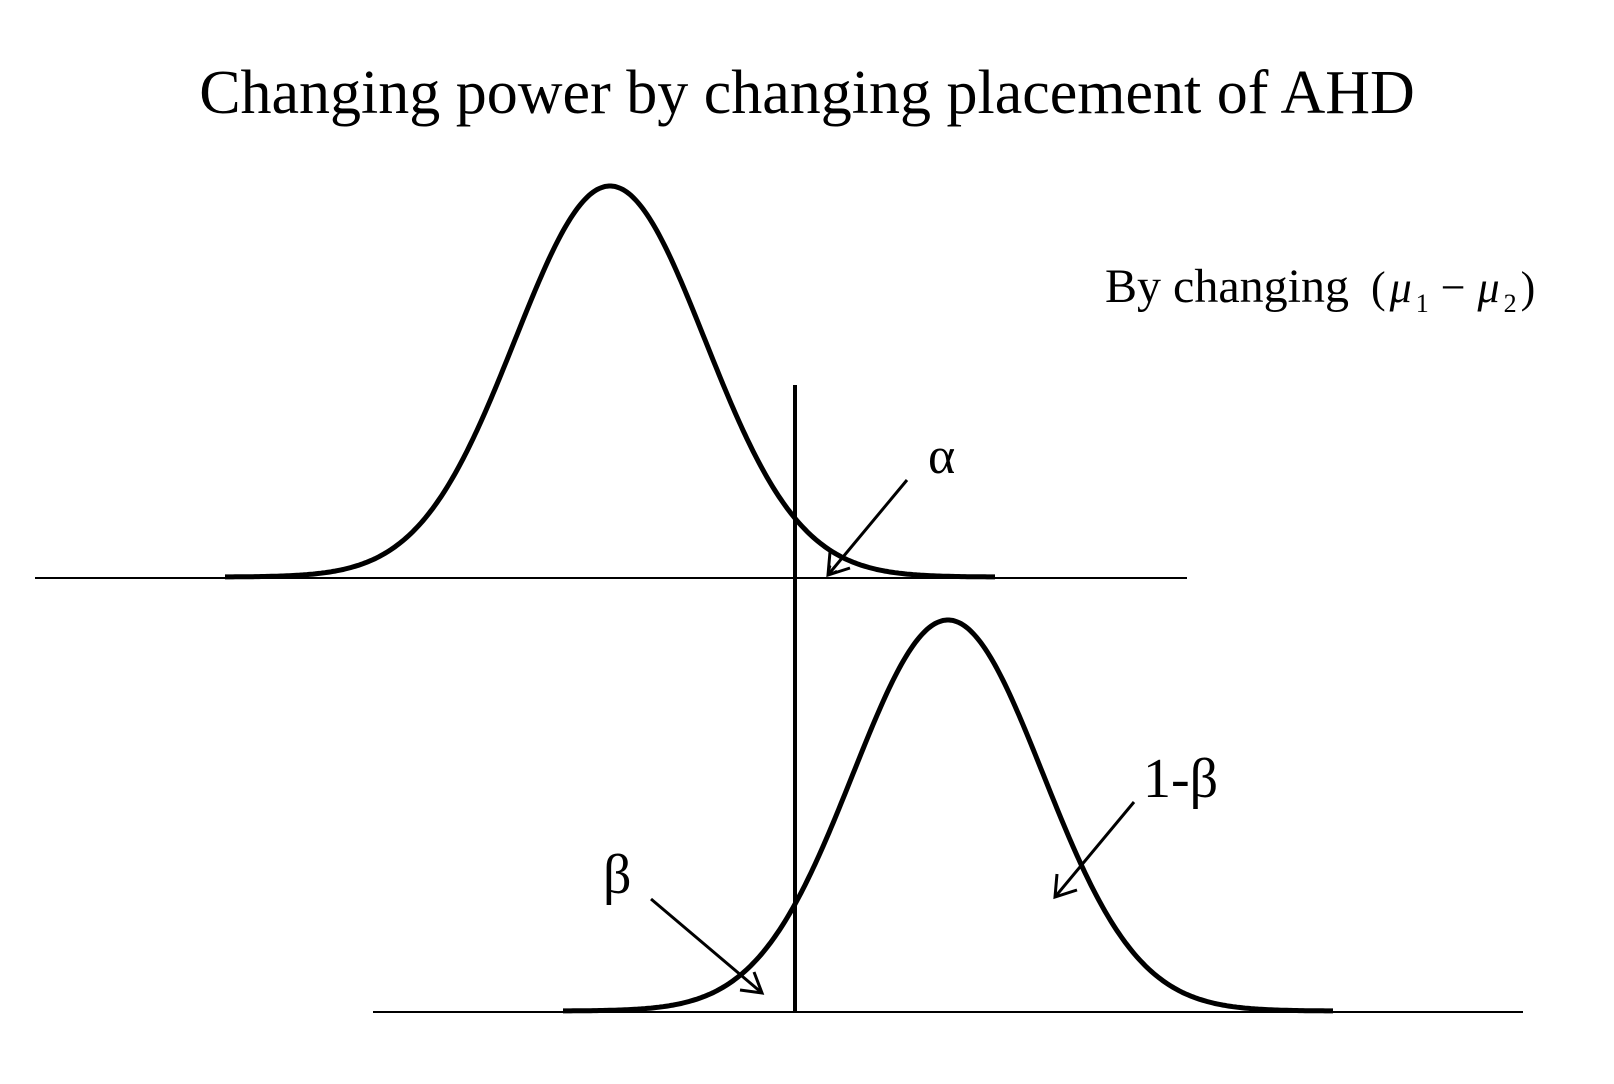 This screenshot has width=1614, height=1084. What do you see at coordinates (1180, 779) in the screenshot?
I see `power-label: 1-β` at bounding box center [1180, 779].